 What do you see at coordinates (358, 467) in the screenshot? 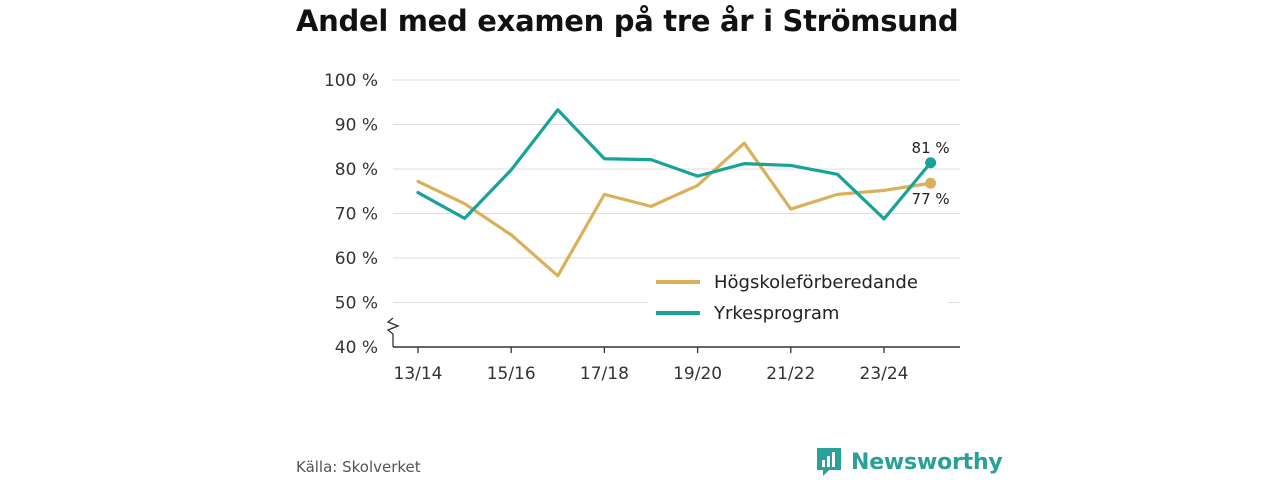
I see `source-note: Källa: Skolverket` at bounding box center [358, 467].